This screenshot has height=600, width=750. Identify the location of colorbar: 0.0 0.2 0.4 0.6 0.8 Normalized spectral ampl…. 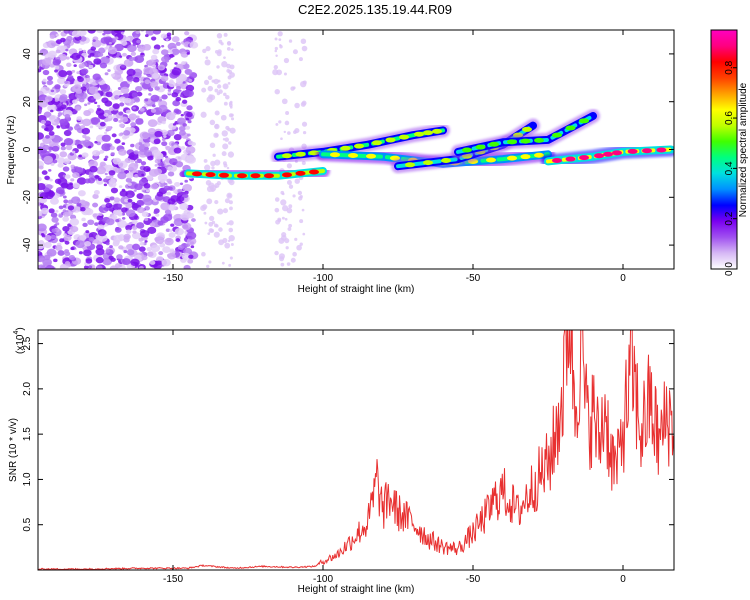
(729, 152).